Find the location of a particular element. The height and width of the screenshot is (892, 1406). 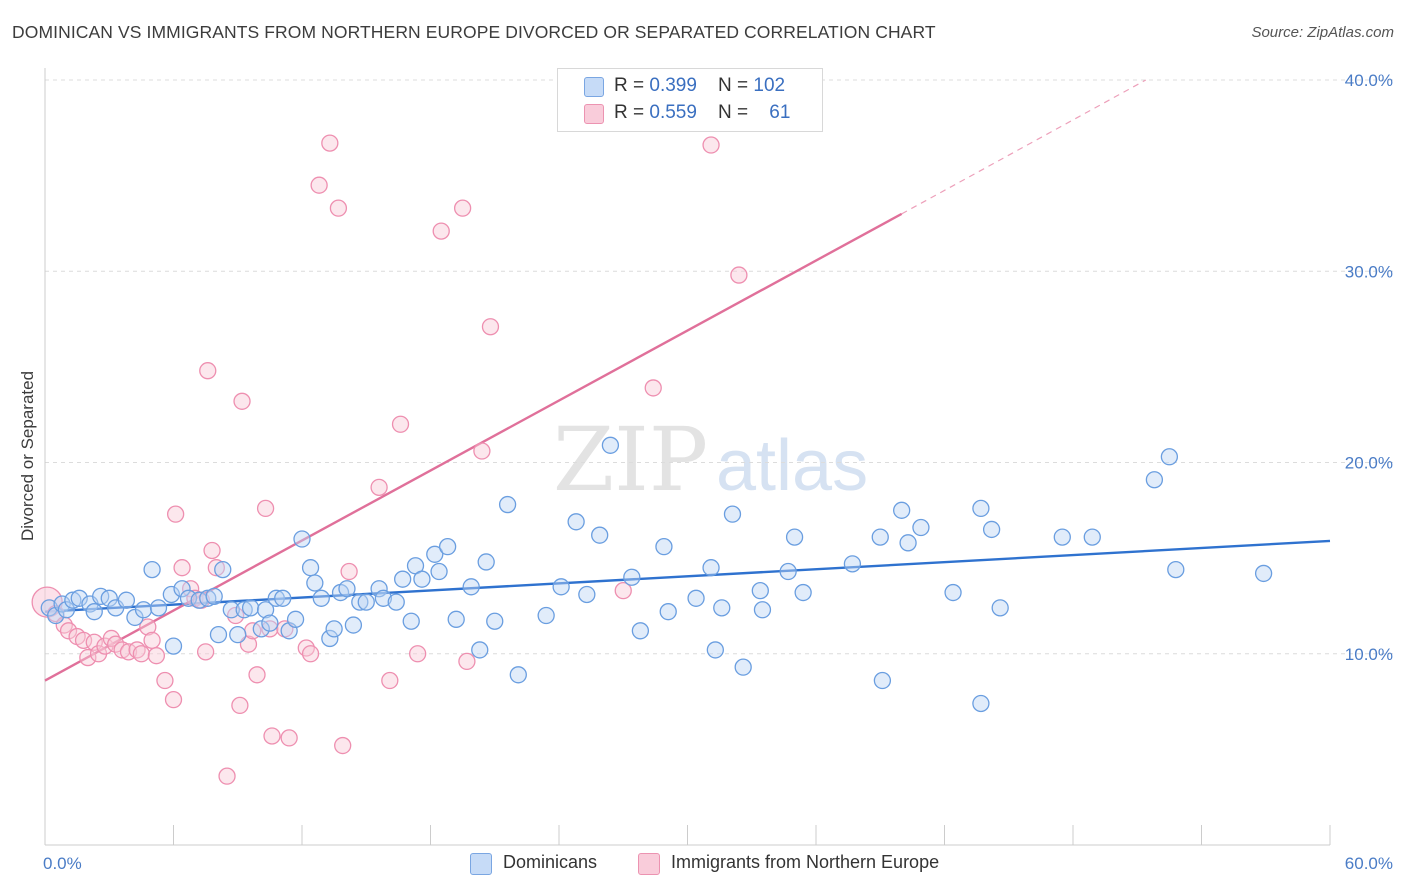

bottom-legend-swatch-pink is located at coordinates (649, 864).